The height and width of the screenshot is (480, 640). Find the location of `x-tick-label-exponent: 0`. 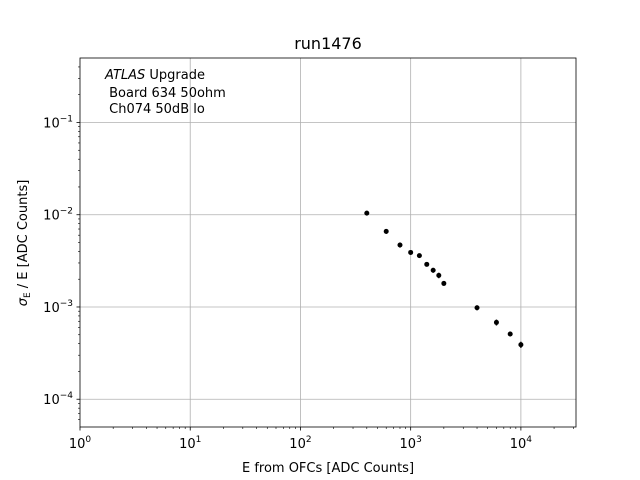

x-tick-label-exponent: 0 is located at coordinates (88, 440).